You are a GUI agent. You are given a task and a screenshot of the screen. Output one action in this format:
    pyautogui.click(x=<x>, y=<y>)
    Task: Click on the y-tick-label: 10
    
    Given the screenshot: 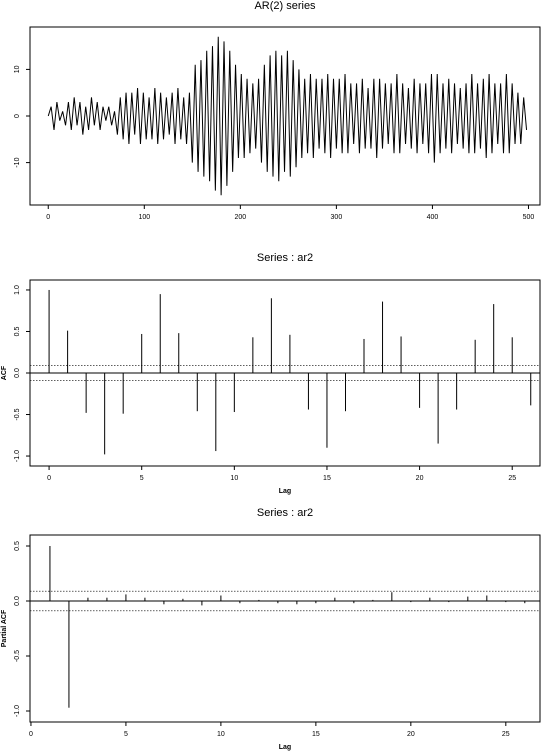 What is the action you would take?
    pyautogui.click(x=17, y=69)
    